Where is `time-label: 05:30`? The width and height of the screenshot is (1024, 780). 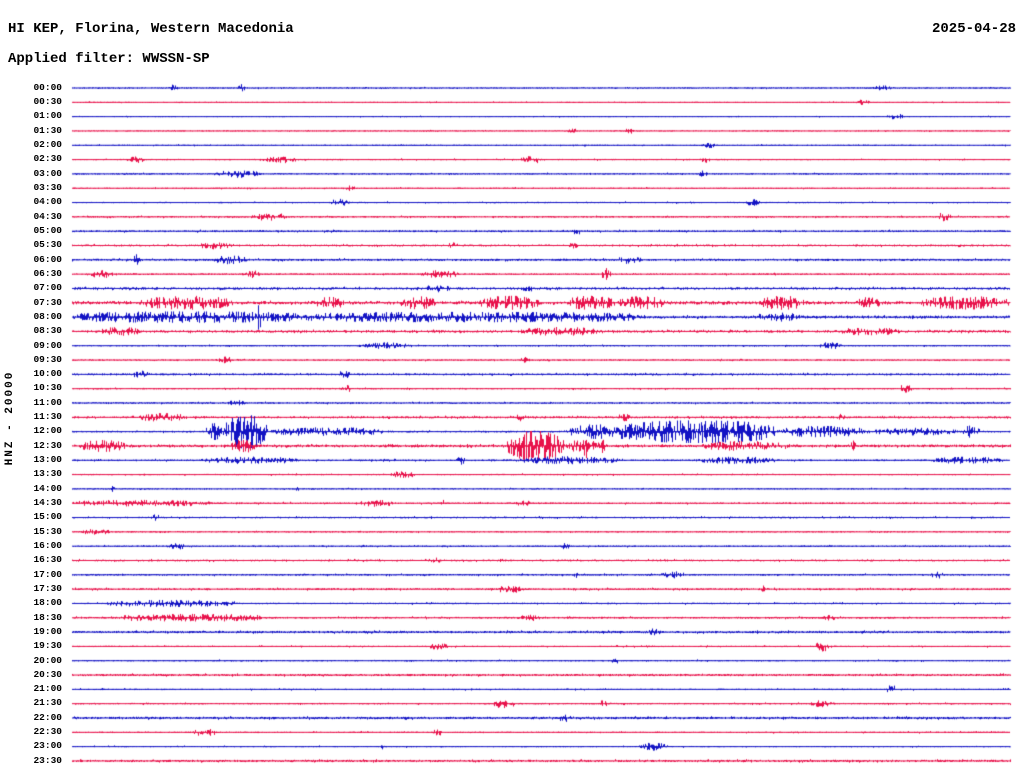
time-label: 05:30 is located at coordinates (47, 245).